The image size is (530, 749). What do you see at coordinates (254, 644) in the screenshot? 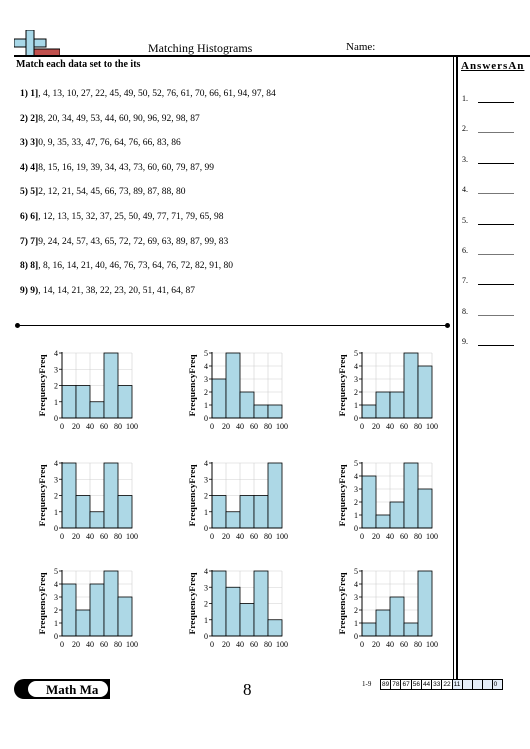
I see `x-tick-label: 60` at bounding box center [254, 644].